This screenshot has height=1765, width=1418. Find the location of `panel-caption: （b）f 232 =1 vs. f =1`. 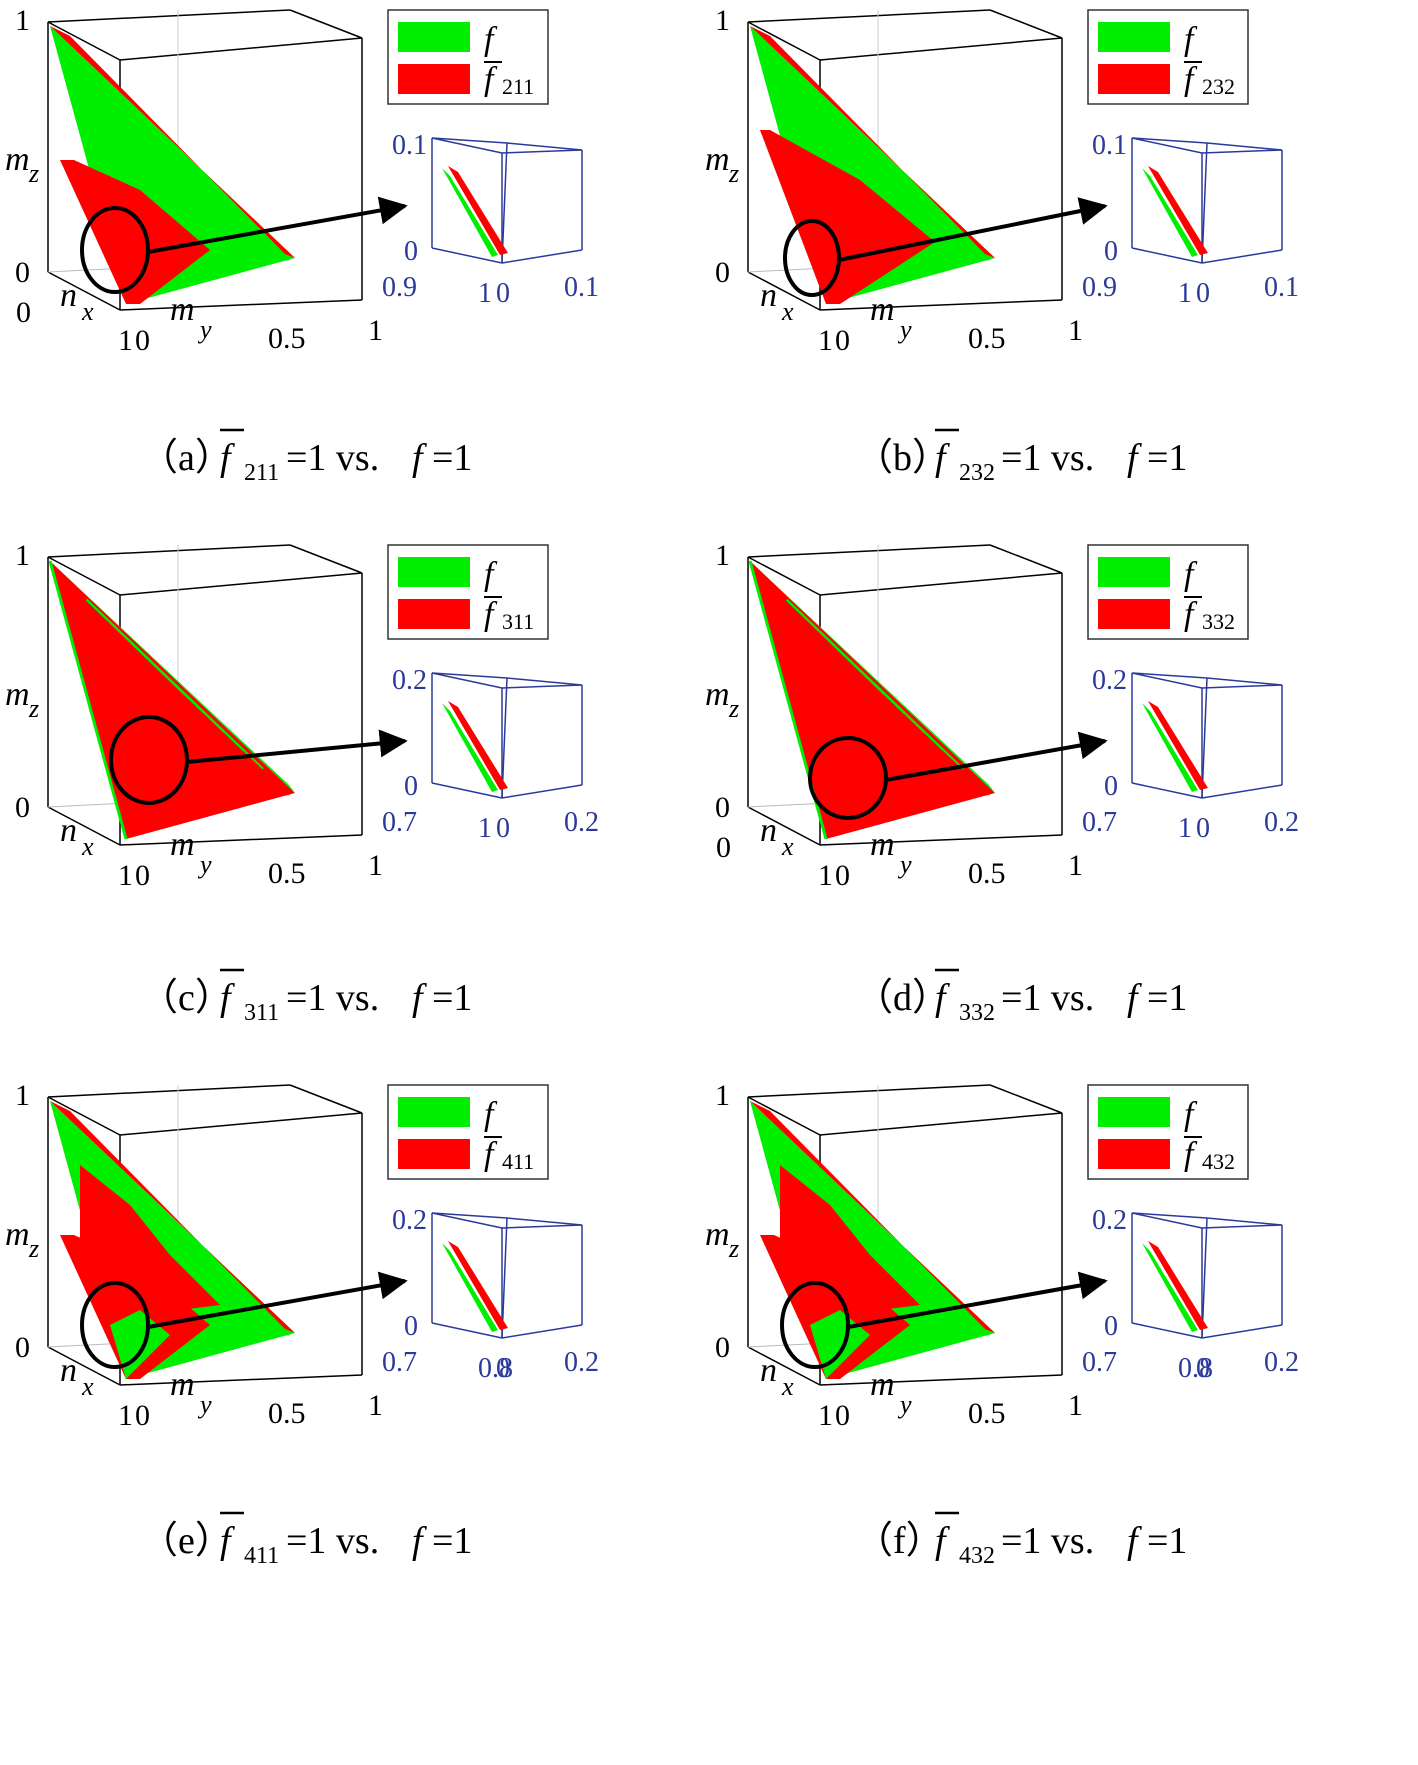

panel-caption: （b）f 232 =1 vs. f =1 is located at coordinates (1021, 457).